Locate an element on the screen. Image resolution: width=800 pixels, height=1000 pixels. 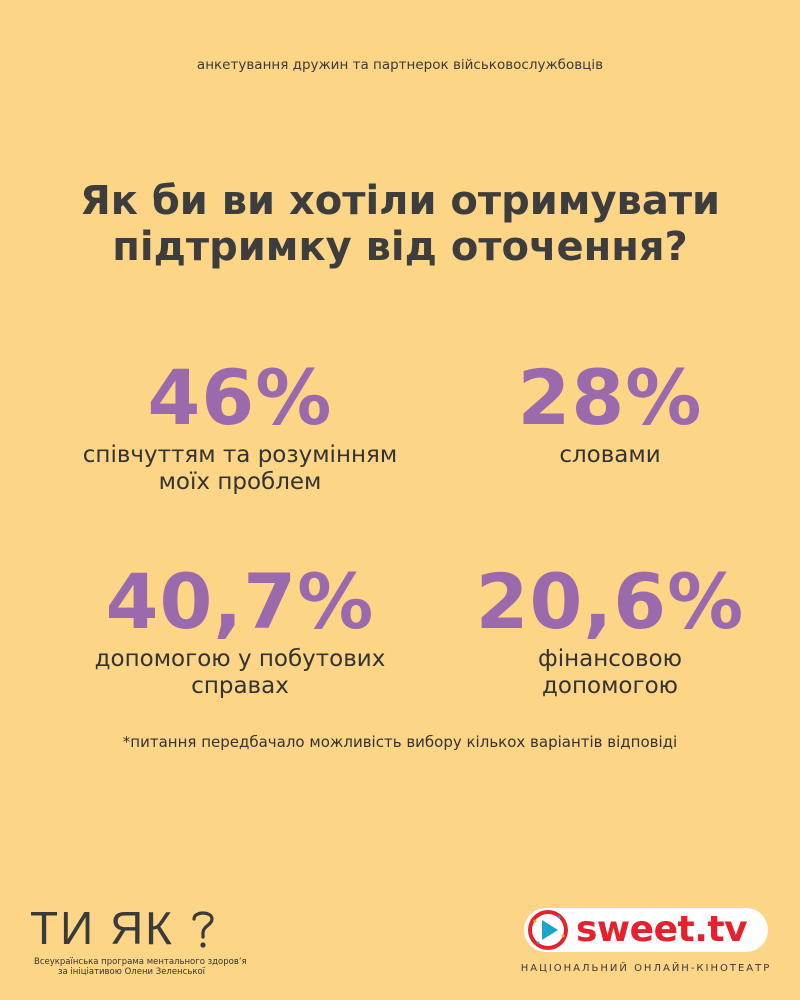
question-mark-icon is located at coordinates (203, 929).